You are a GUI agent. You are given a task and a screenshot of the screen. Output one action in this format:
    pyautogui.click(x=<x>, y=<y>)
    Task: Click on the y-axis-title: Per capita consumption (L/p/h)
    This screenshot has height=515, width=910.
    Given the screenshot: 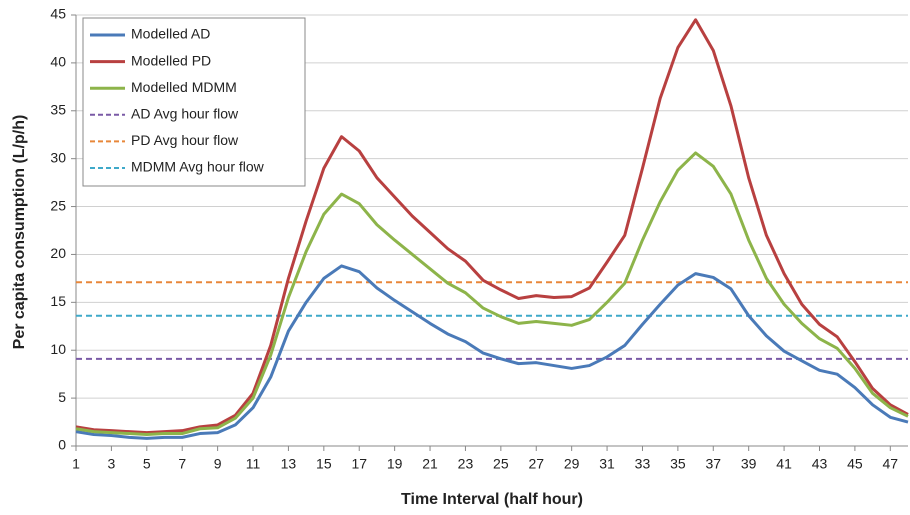 What is the action you would take?
    pyautogui.click(x=19, y=232)
    